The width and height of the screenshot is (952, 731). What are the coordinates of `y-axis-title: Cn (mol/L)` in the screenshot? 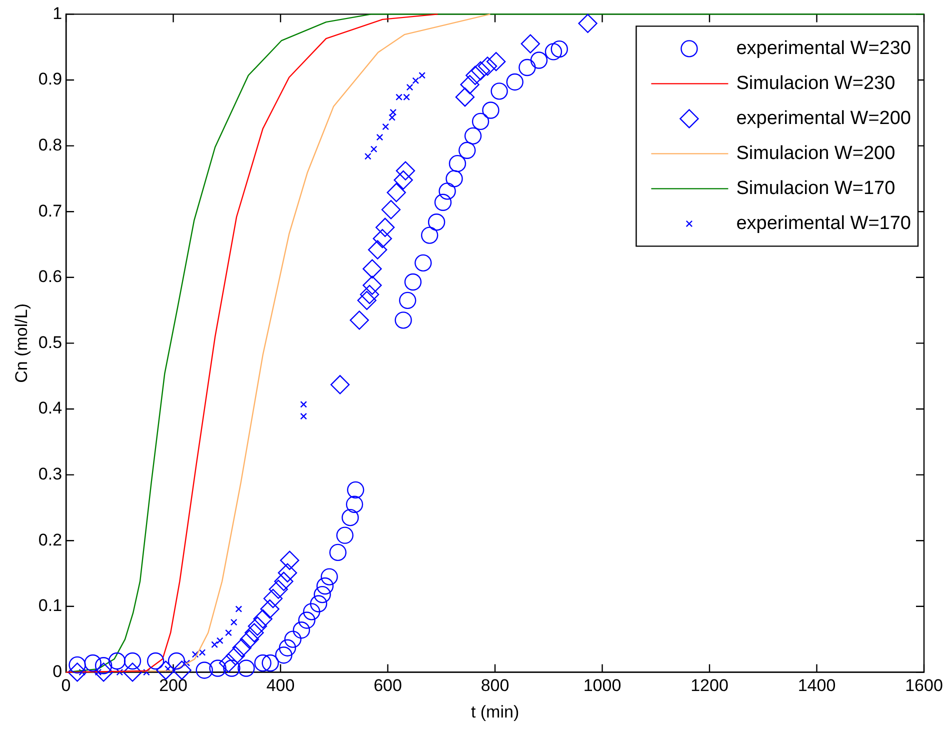 It's located at (21, 343).